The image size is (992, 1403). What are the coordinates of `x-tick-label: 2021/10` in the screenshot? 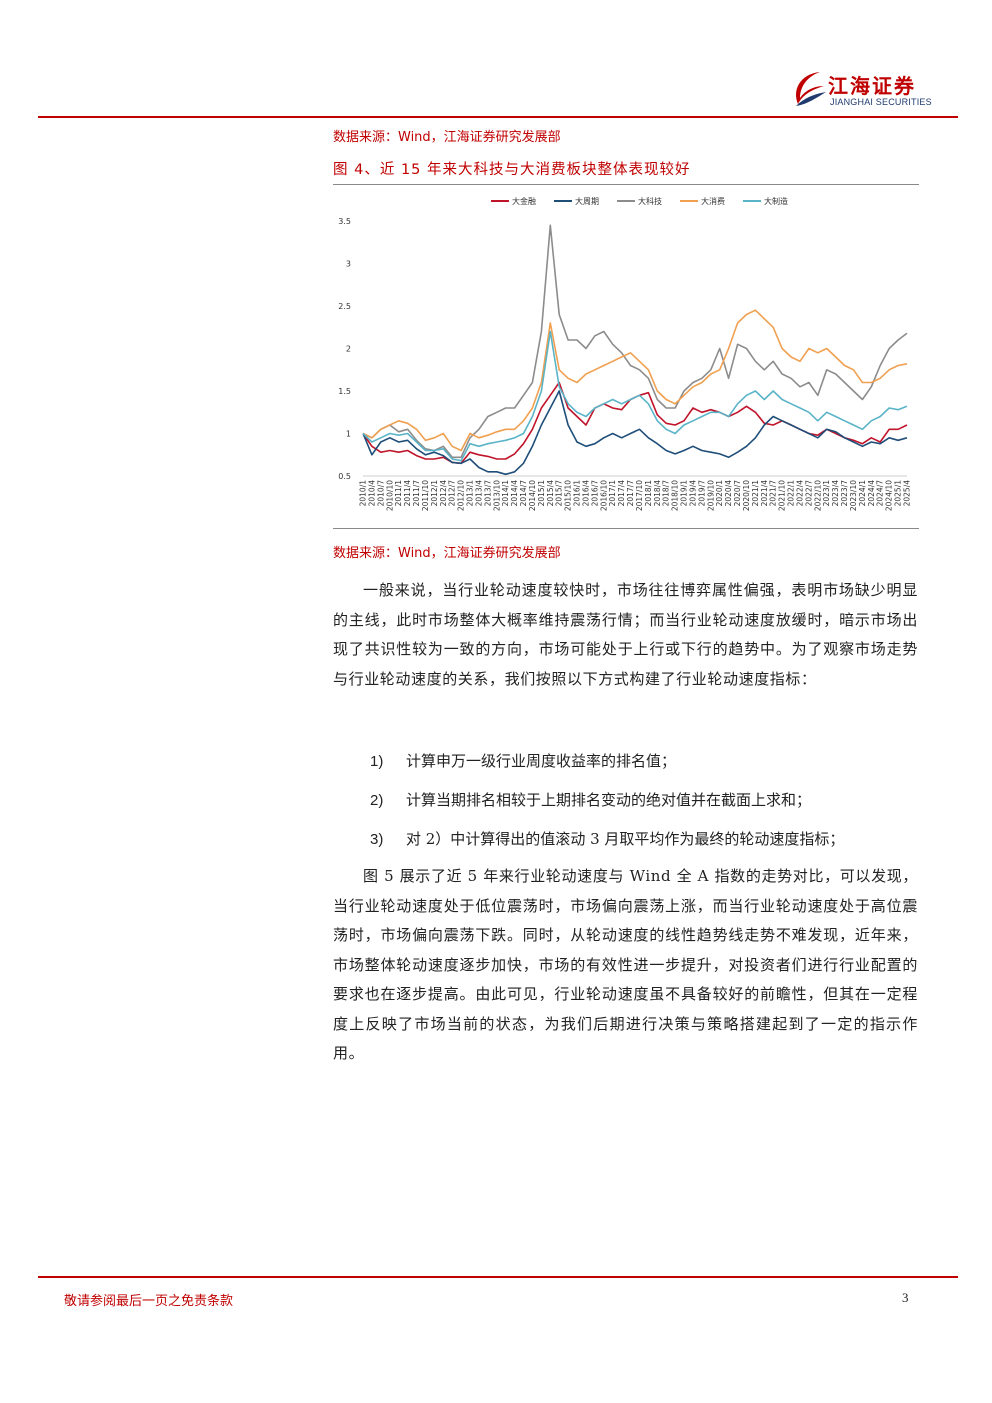 It's located at (782, 495).